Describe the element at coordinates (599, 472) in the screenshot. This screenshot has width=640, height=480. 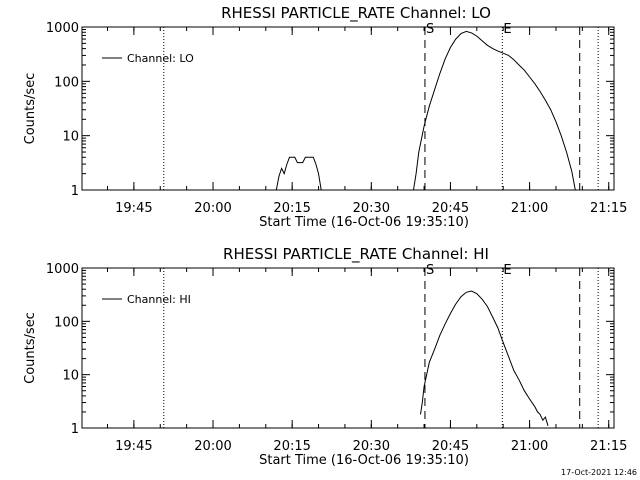
I see `timestamp-footer: 17-Oct-2021 12:46` at that location.